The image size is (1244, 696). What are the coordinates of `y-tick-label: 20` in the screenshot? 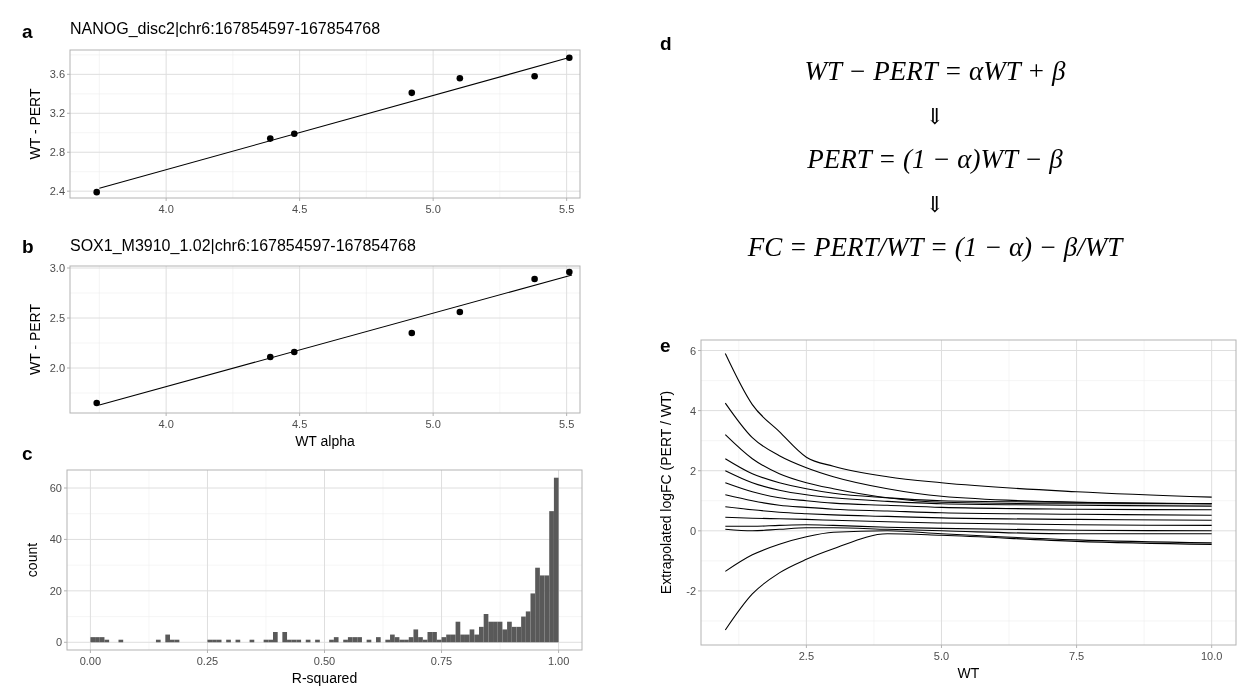 It's located at (55, 590).